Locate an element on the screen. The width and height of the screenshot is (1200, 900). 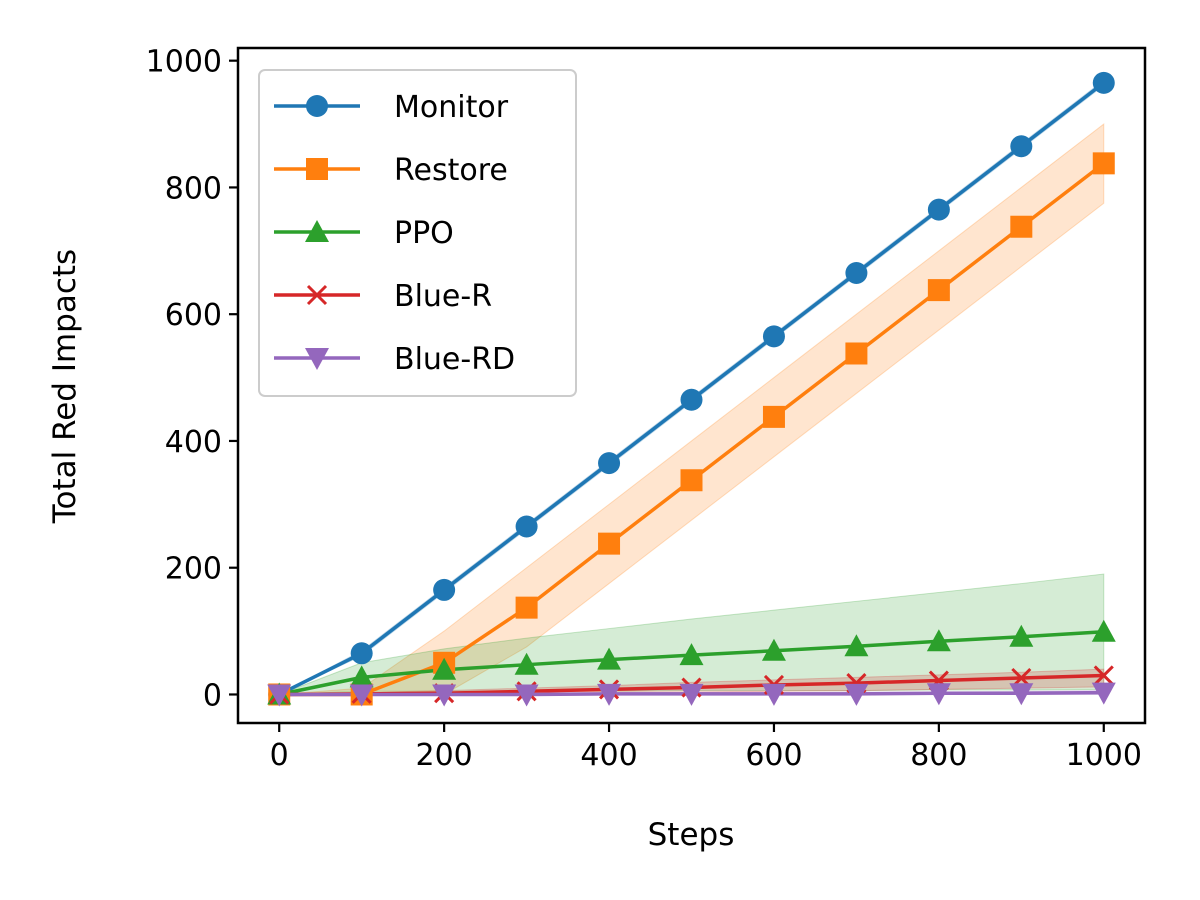
legend-label-monitor: Monitor is located at coordinates (451, 107).